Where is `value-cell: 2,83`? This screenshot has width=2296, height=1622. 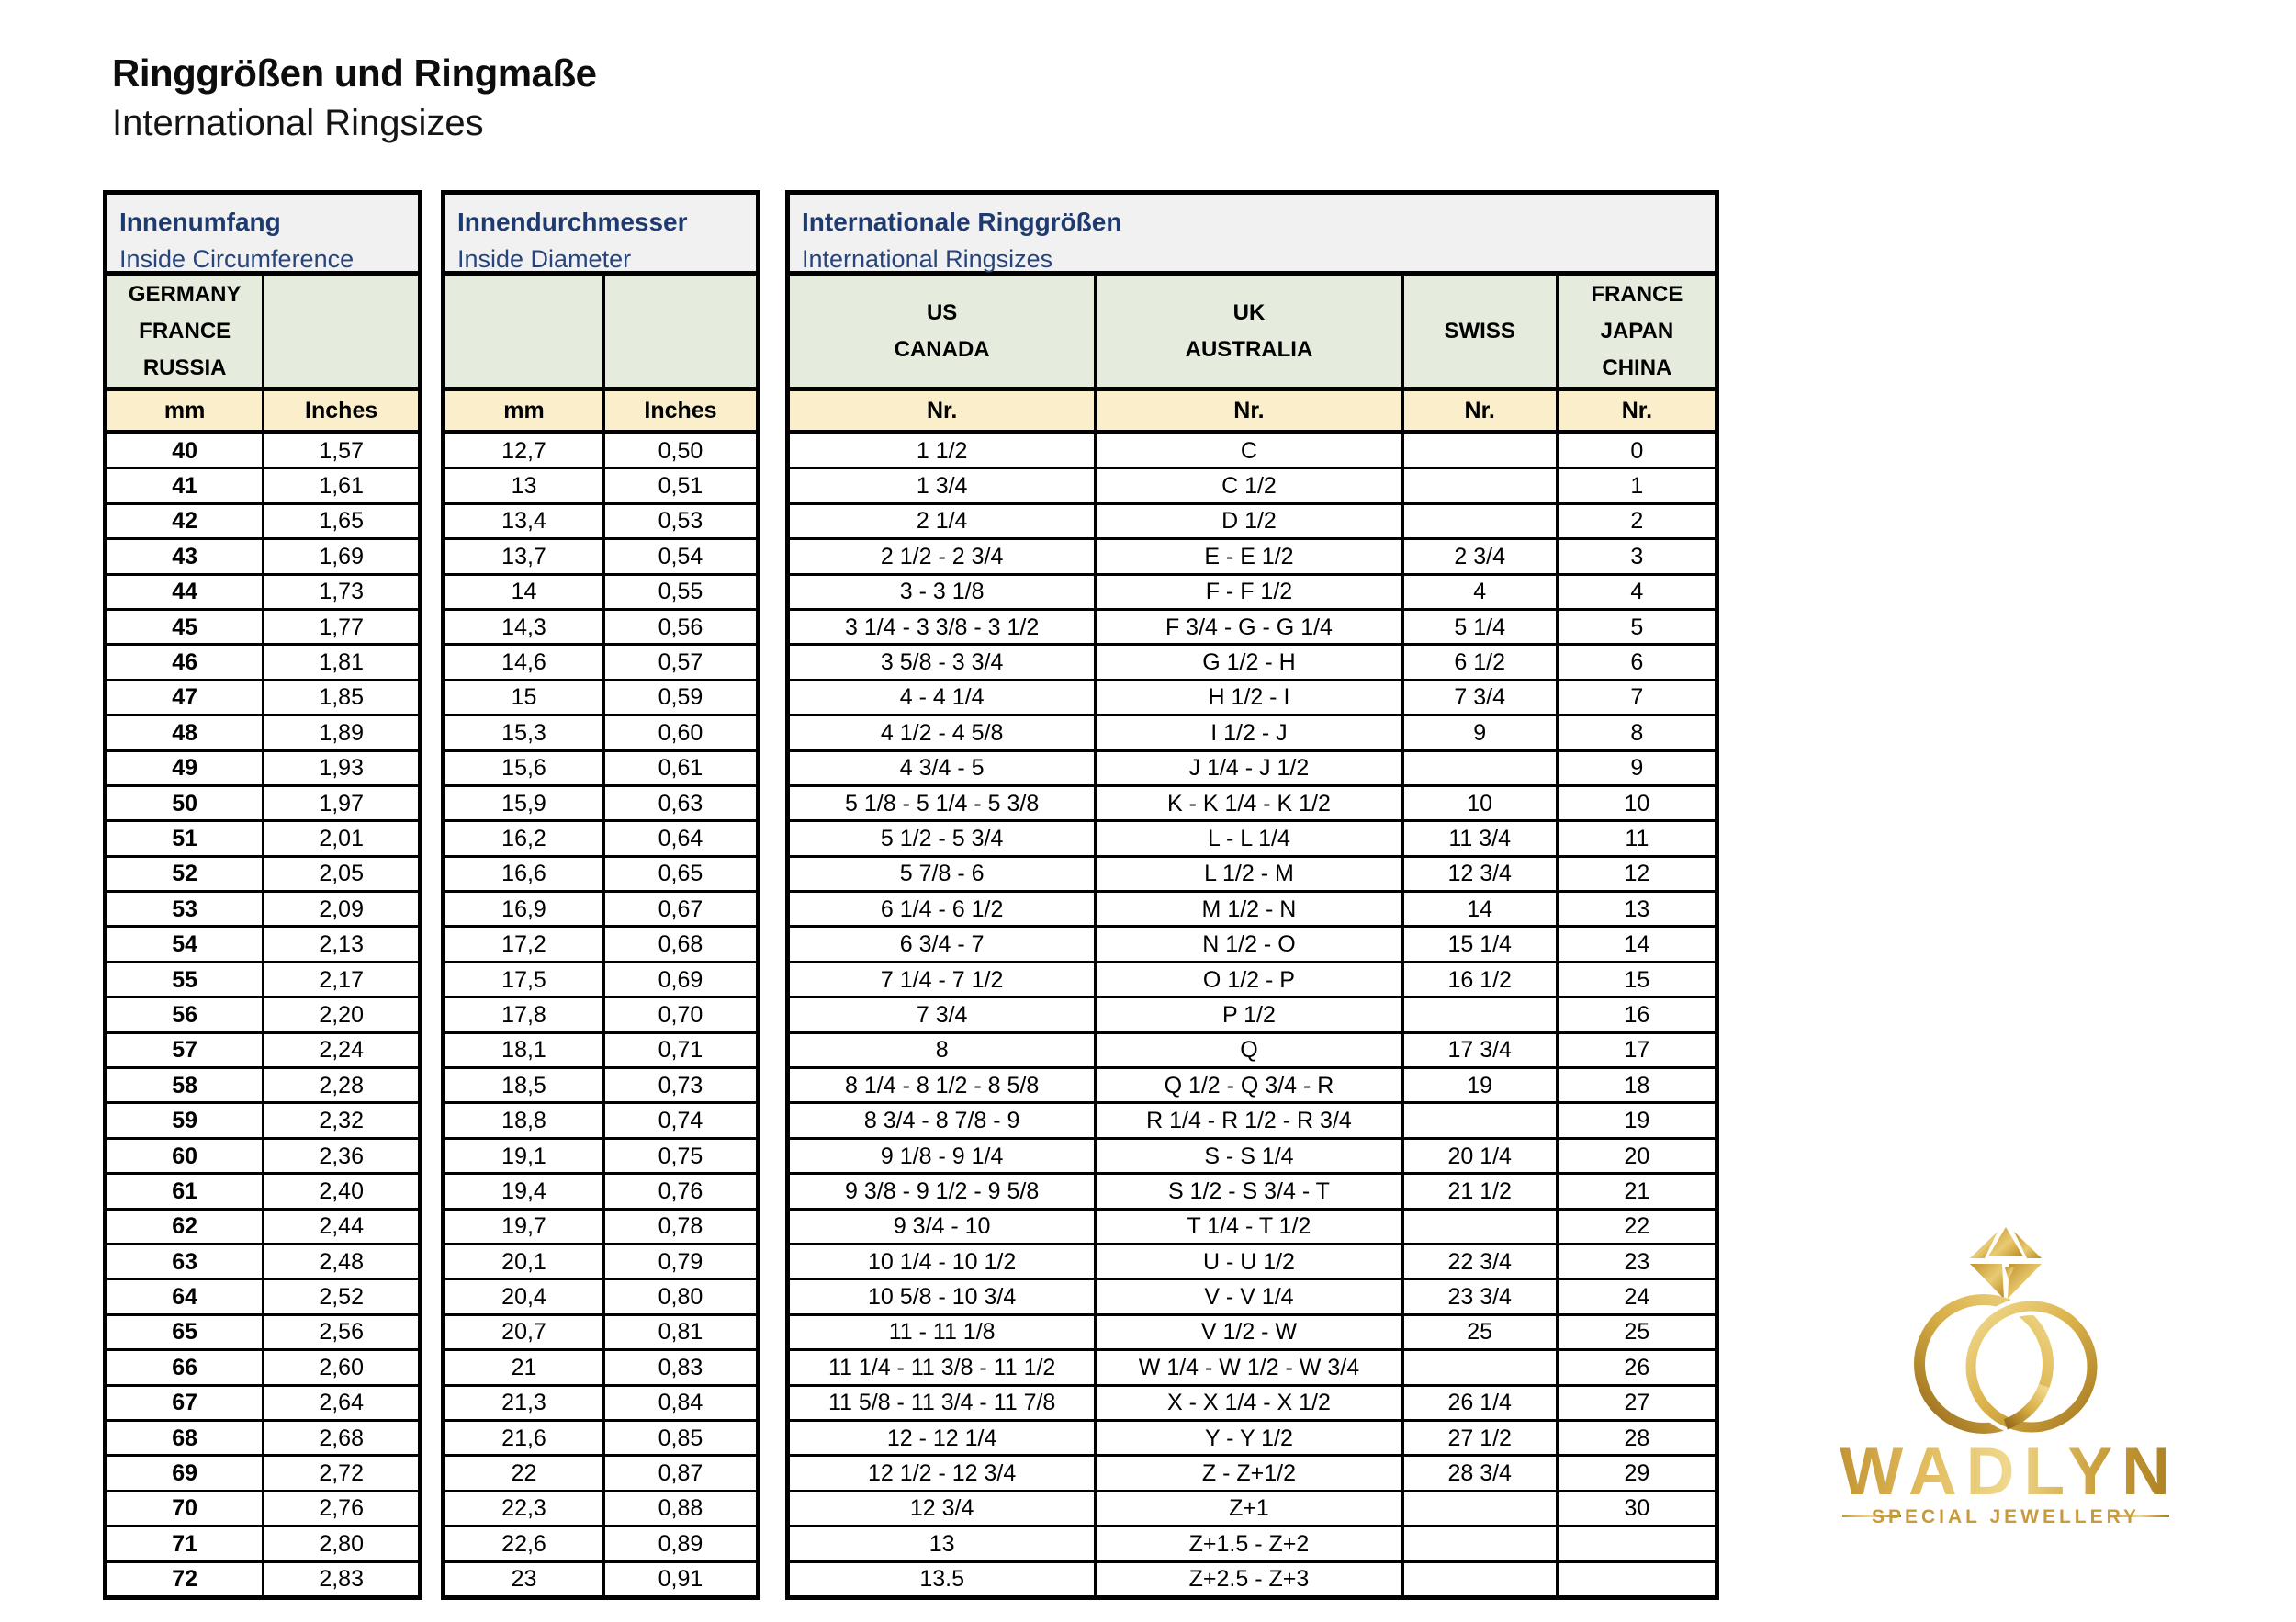
value-cell: 2,83 is located at coordinates (340, 1579).